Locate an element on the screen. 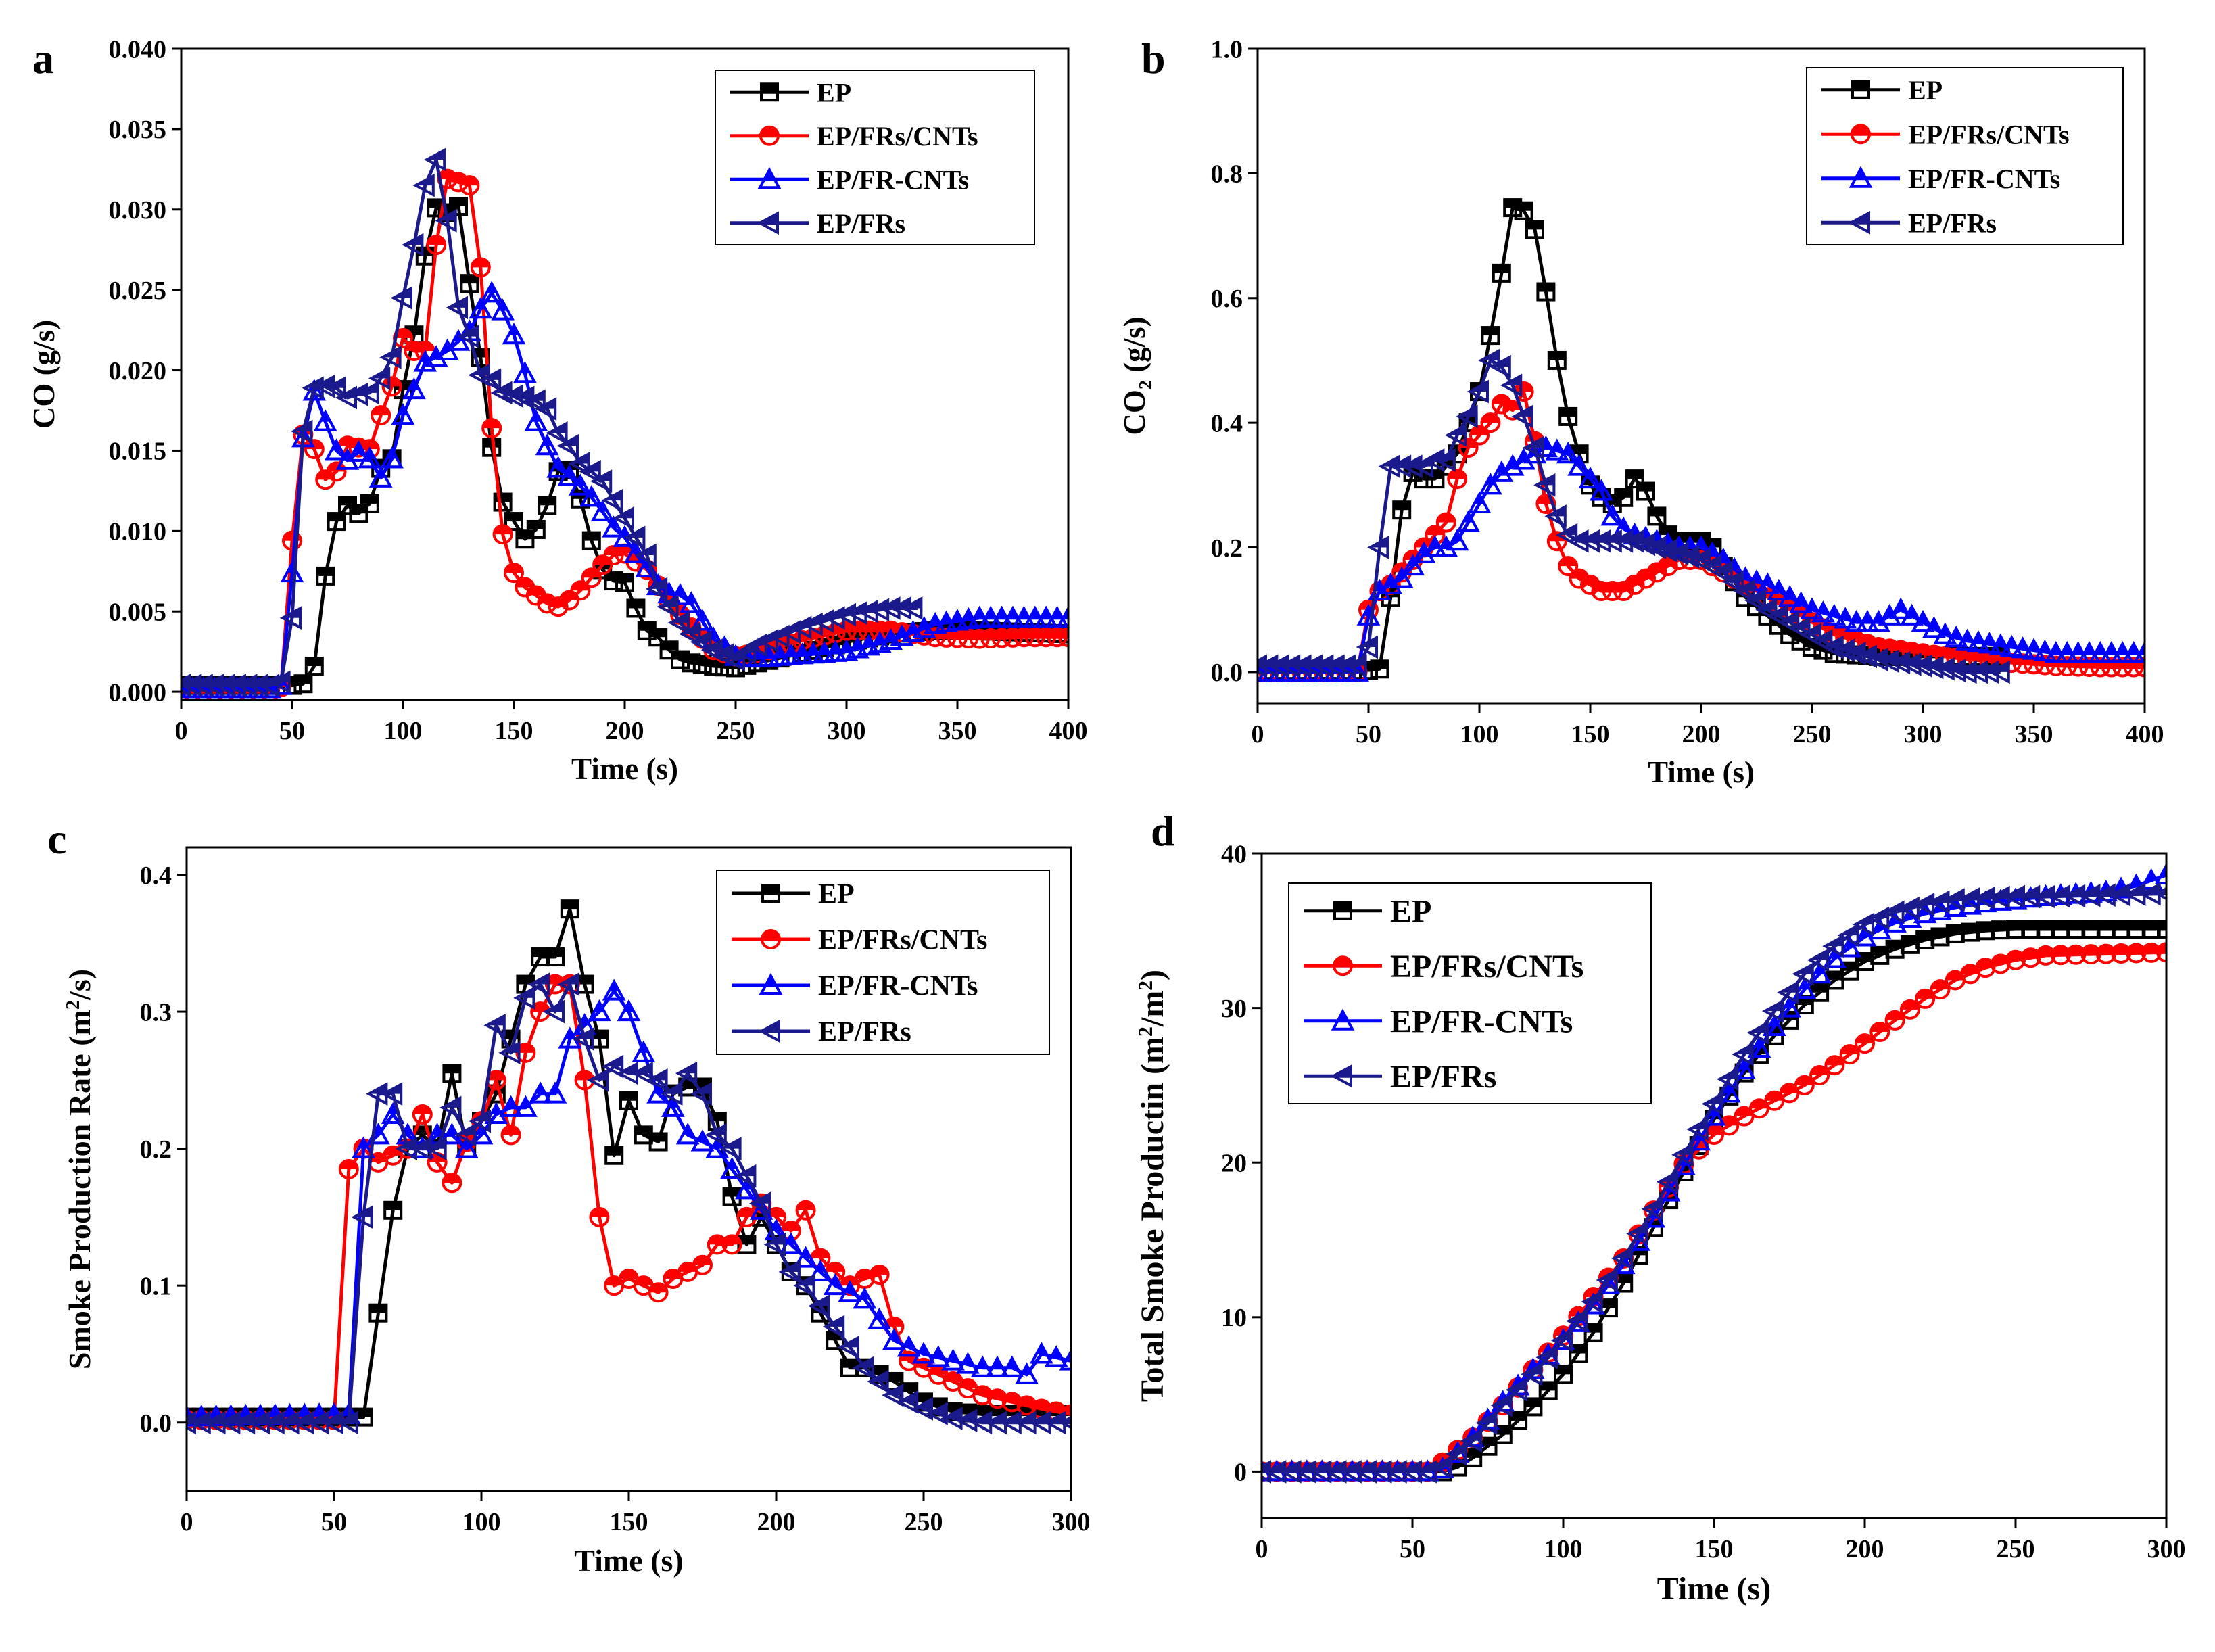 Image resolution: width=2215 pixels, height=1652 pixels. legend-marker-fill is located at coordinates (771, 980).